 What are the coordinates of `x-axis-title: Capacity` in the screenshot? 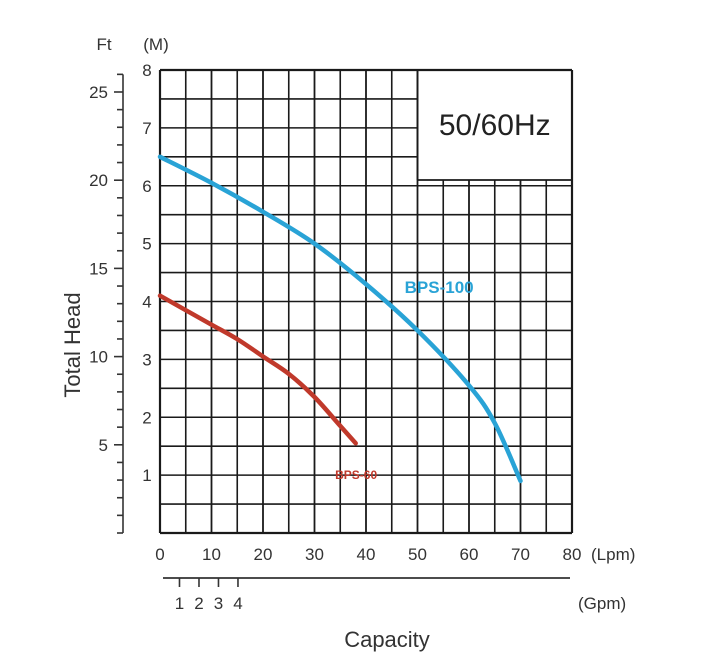 It's located at (387, 639).